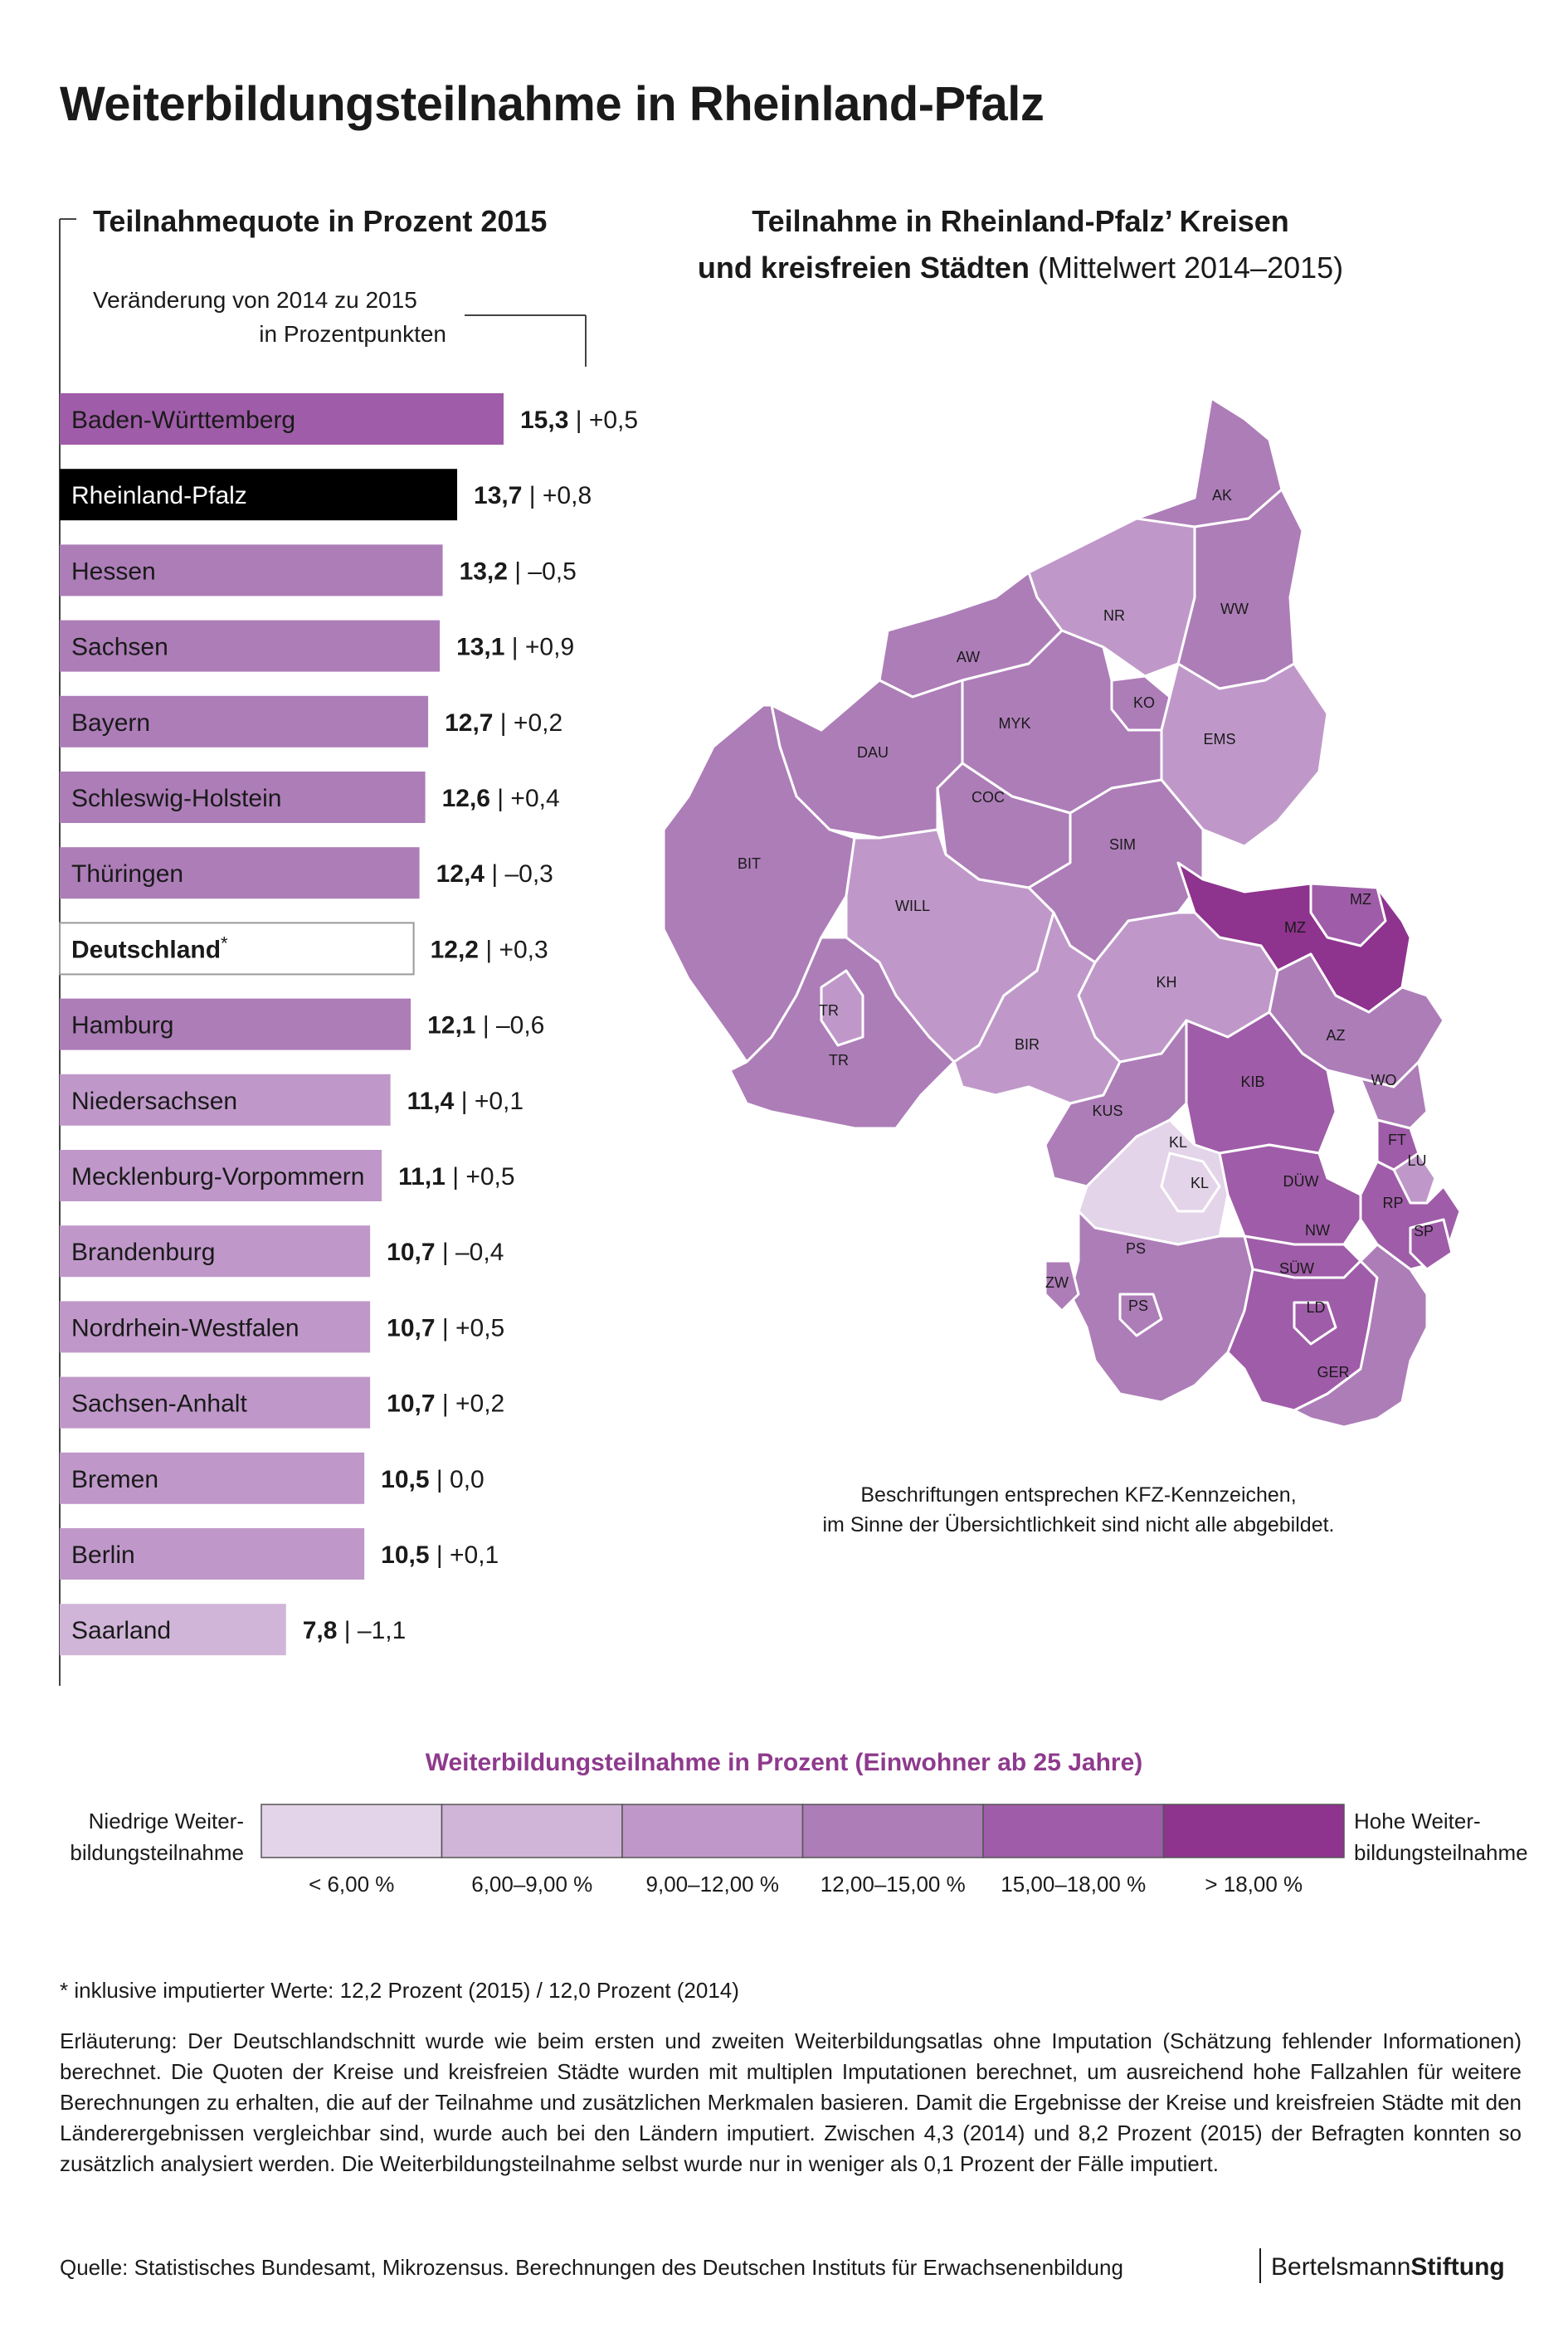  What do you see at coordinates (515, 647) in the screenshot?
I see `bar-value-label: 13,1 | +0,9` at bounding box center [515, 647].